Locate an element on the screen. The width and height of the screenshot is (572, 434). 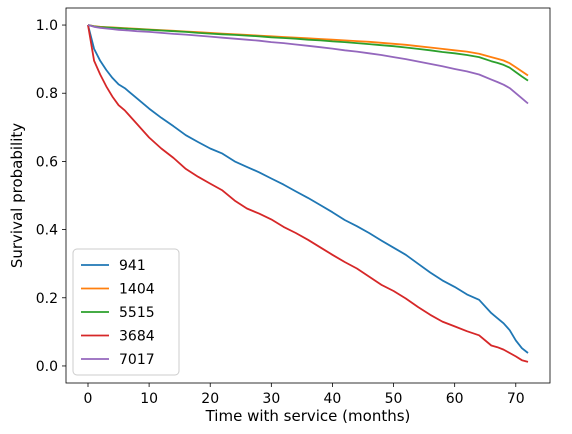
legend-label: 5515 is located at coordinates (137, 313).